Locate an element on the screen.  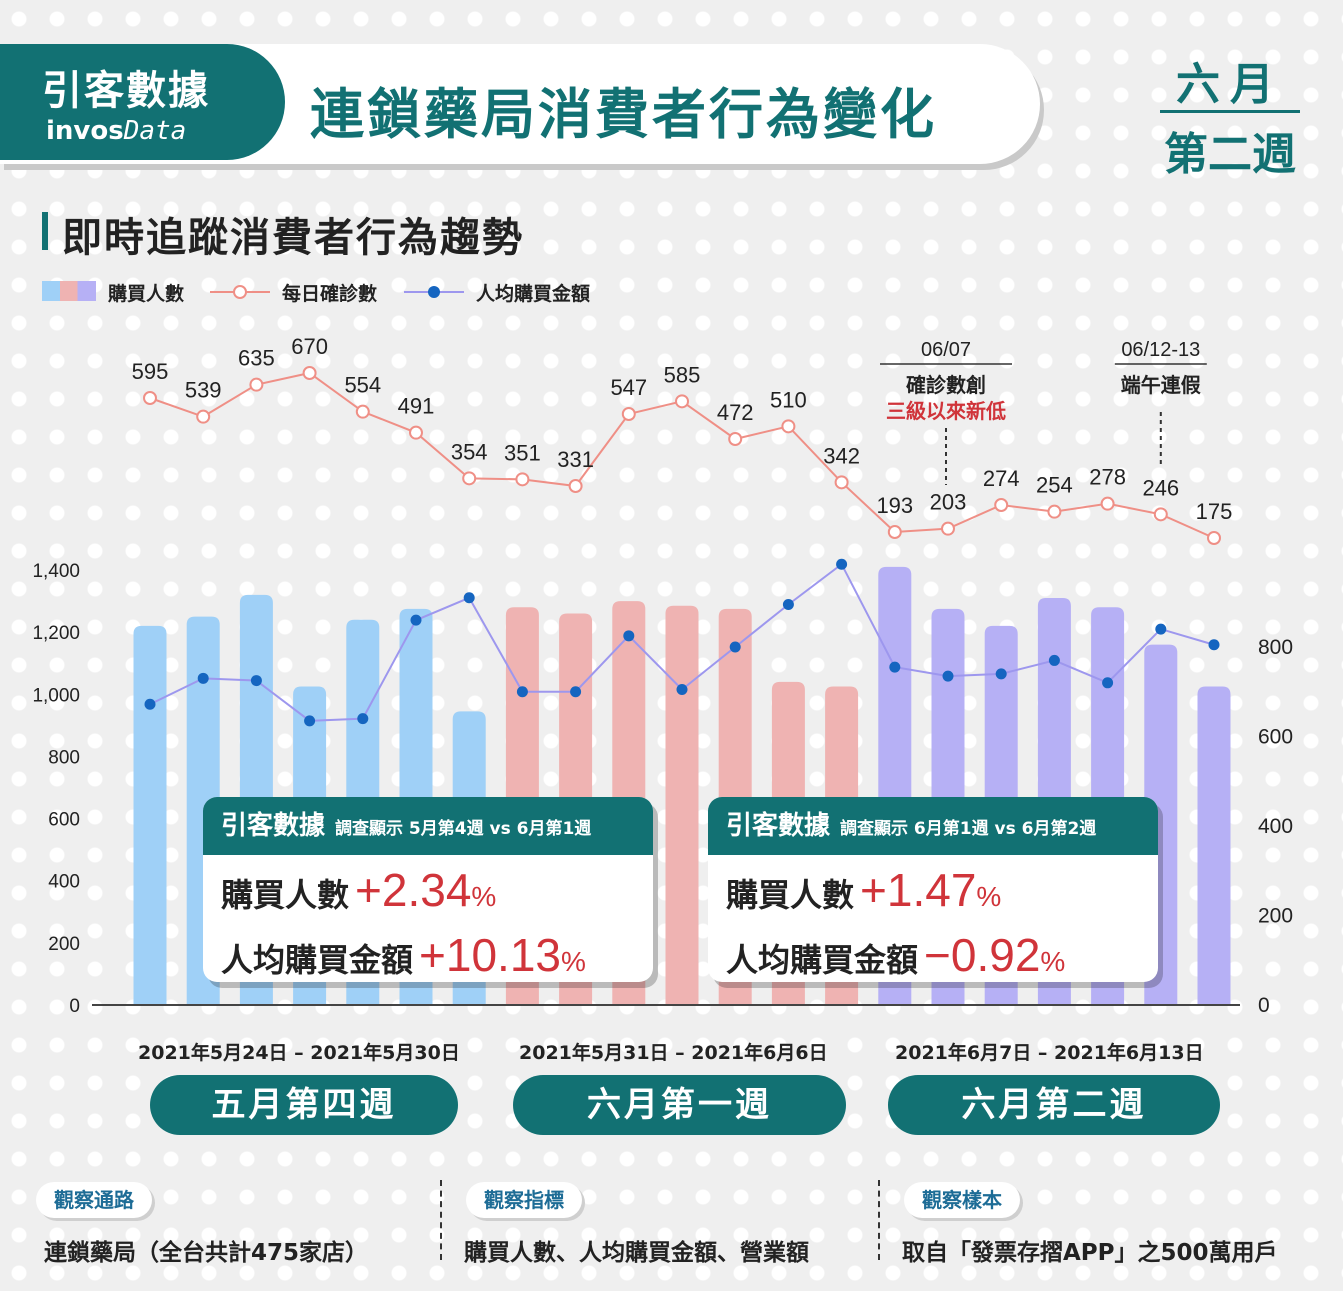
cases-data-label: 351 is located at coordinates (522, 452).